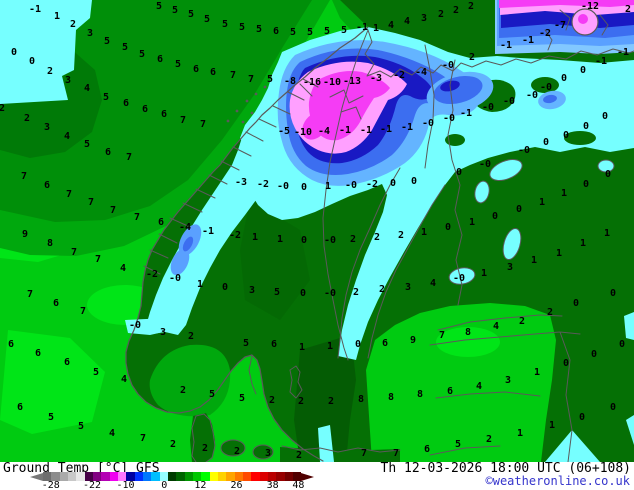 This screenshot has width=634, height=490. Describe the element at coordinates (590, 6) in the screenshot. I see `temp-value-label: -12` at that location.